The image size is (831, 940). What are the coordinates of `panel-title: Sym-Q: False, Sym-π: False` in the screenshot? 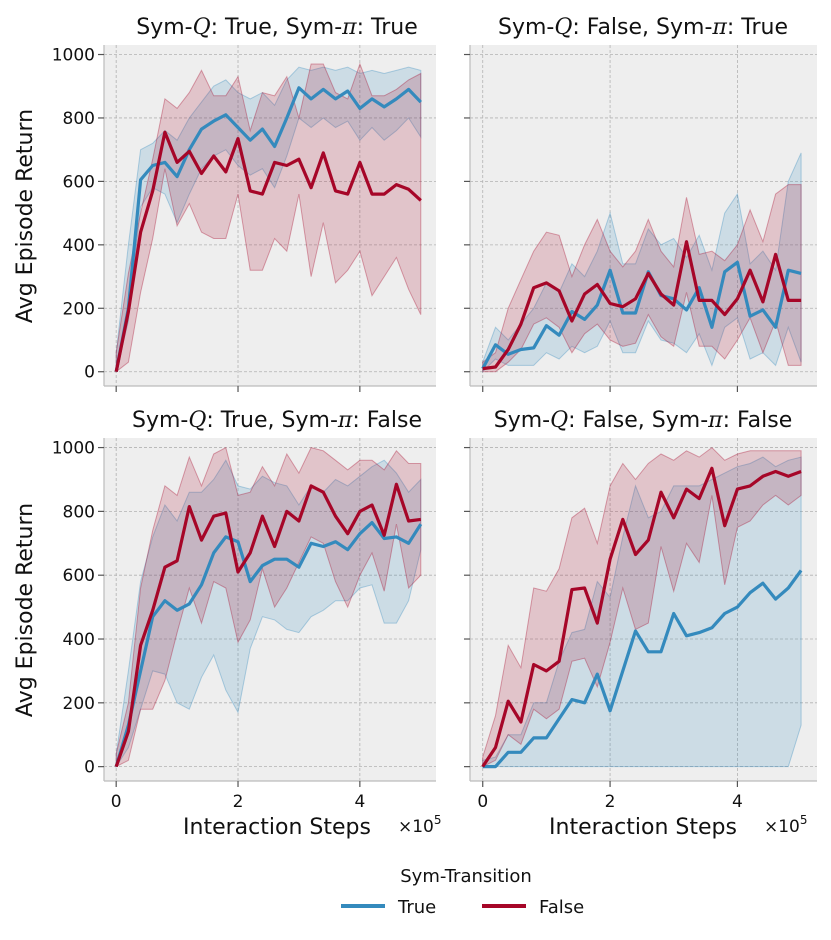 It's located at (643, 420).